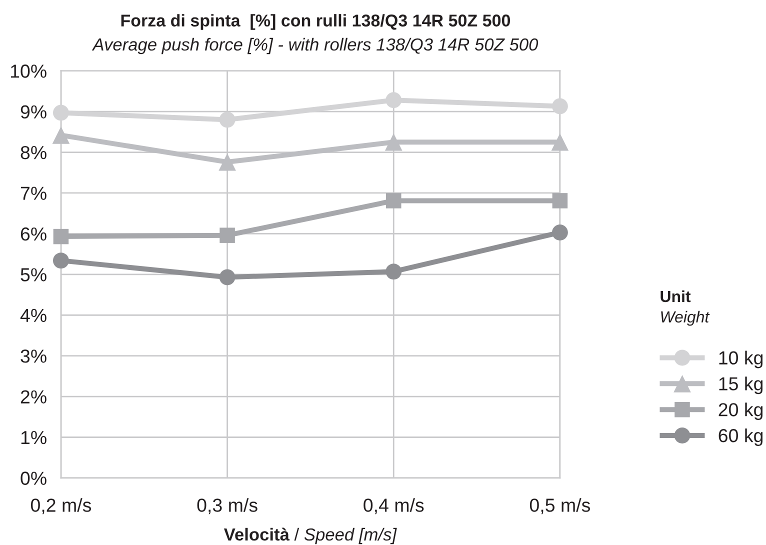 The width and height of the screenshot is (766, 545). Describe the element at coordinates (315, 46) in the screenshot. I see `chart-subtitle: Average push force [%] - with rollers 138/Q3 14R 50Z 500` at that location.